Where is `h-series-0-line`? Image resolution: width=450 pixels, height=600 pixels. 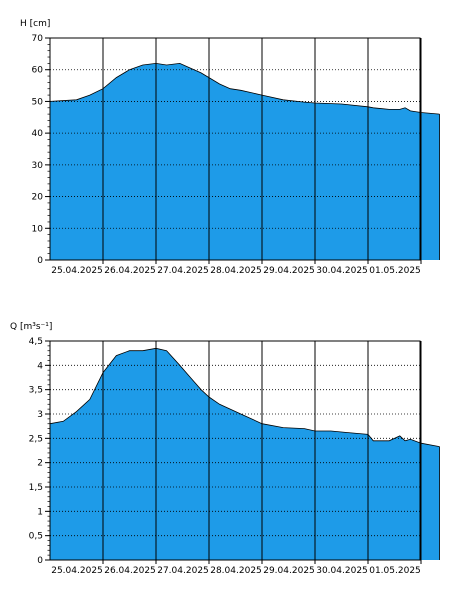
h-series-0-line is located at coordinates (244, 88).